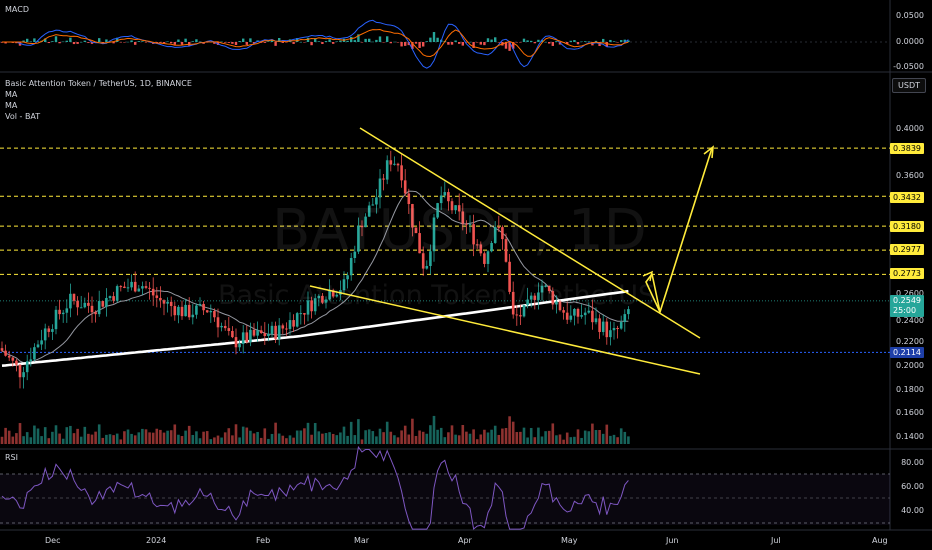  What do you see at coordinates (907, 249) in the screenshot?
I see `level-tag: 0.2977` at bounding box center [907, 249].